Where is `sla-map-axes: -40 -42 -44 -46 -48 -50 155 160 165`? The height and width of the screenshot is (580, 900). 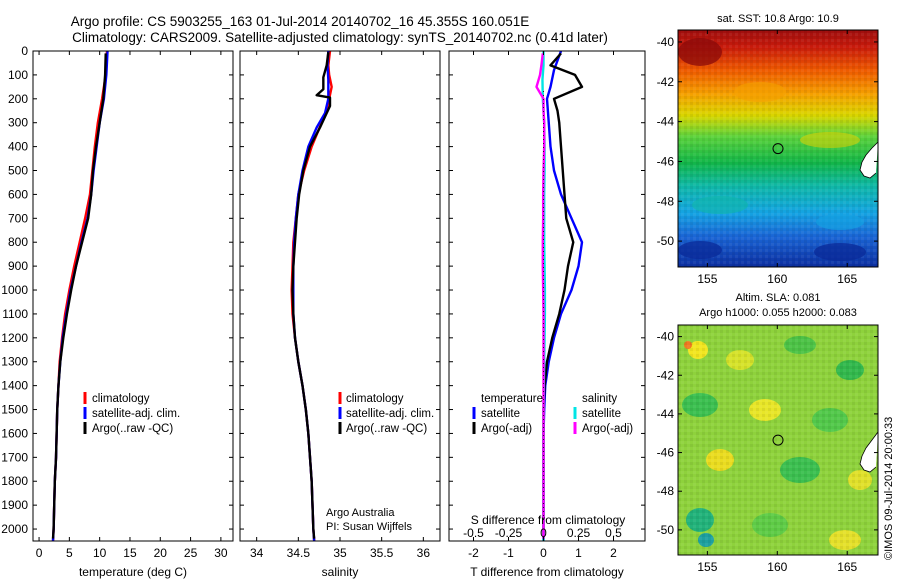 sla-map-axes: -40 -42 -44 -46 -48 -50 155 160 165 is located at coordinates (767, 449).